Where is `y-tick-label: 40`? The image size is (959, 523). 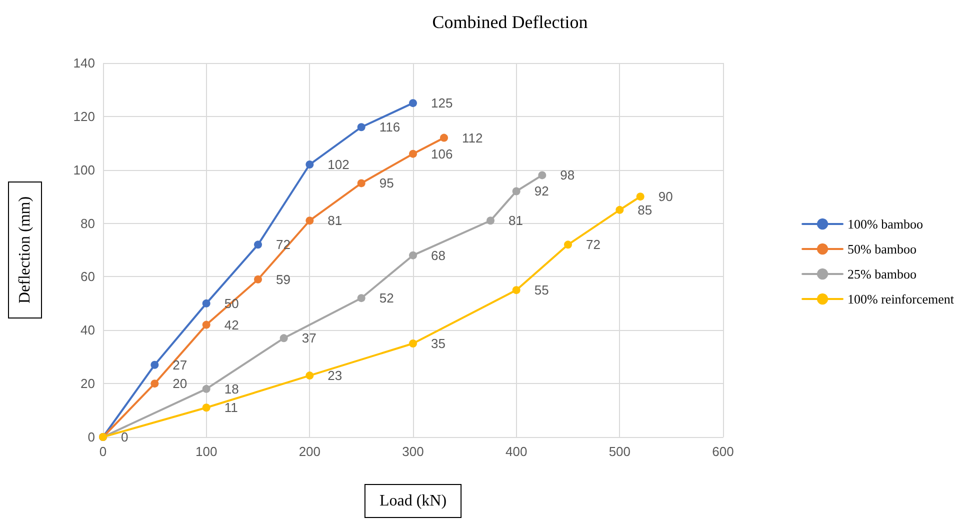
y-tick-label: 40 is located at coordinates (87, 330).